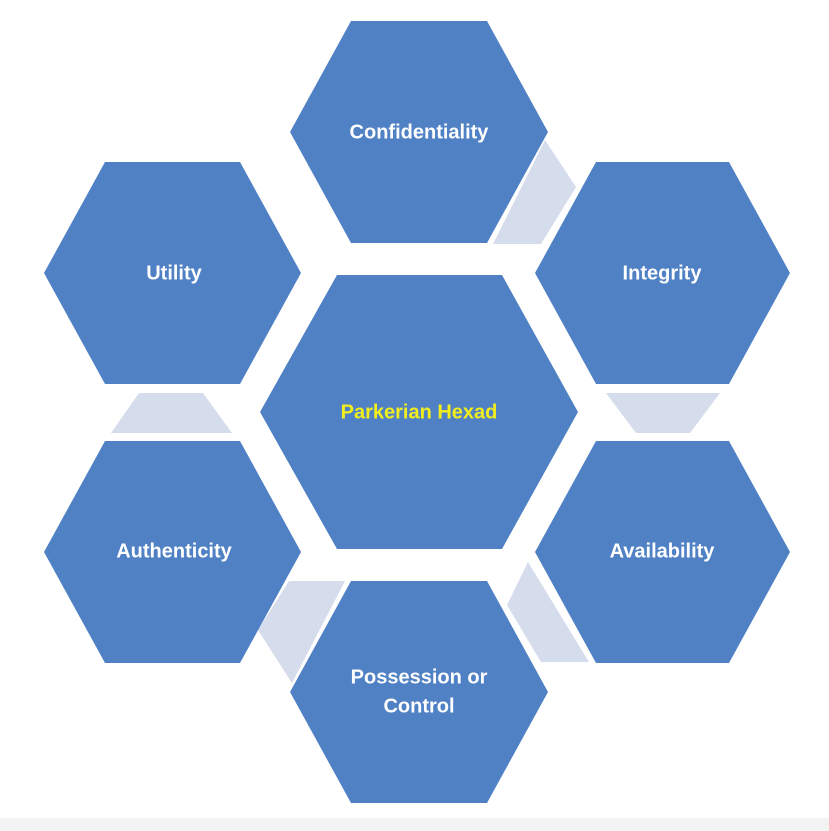 The width and height of the screenshot is (829, 831). I want to click on hexagon-integrity, so click(662, 273).